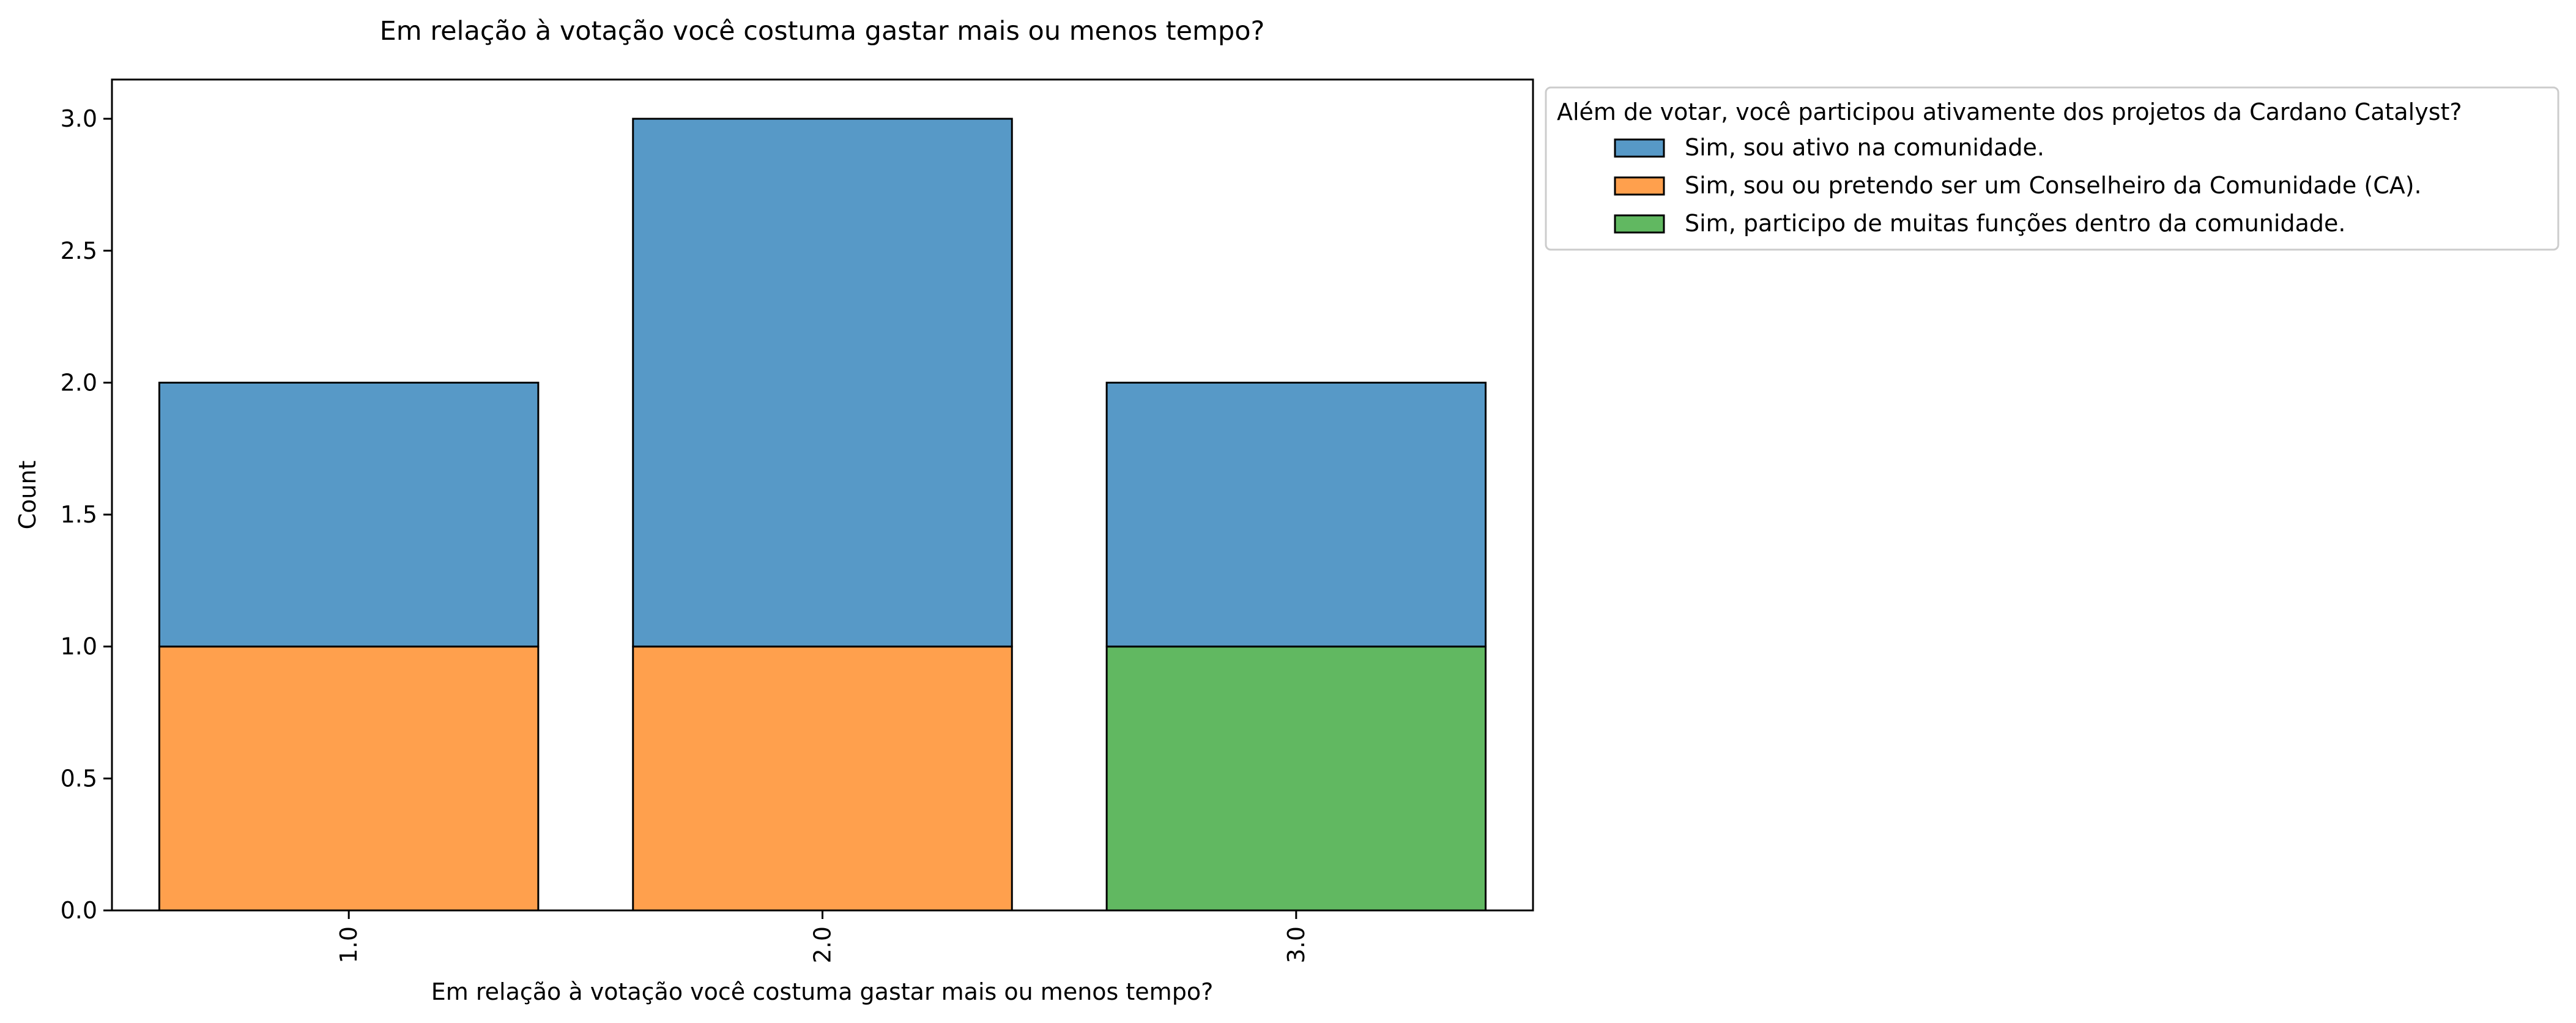  I want to click on x-tick-label: 3.0, so click(1296, 944).